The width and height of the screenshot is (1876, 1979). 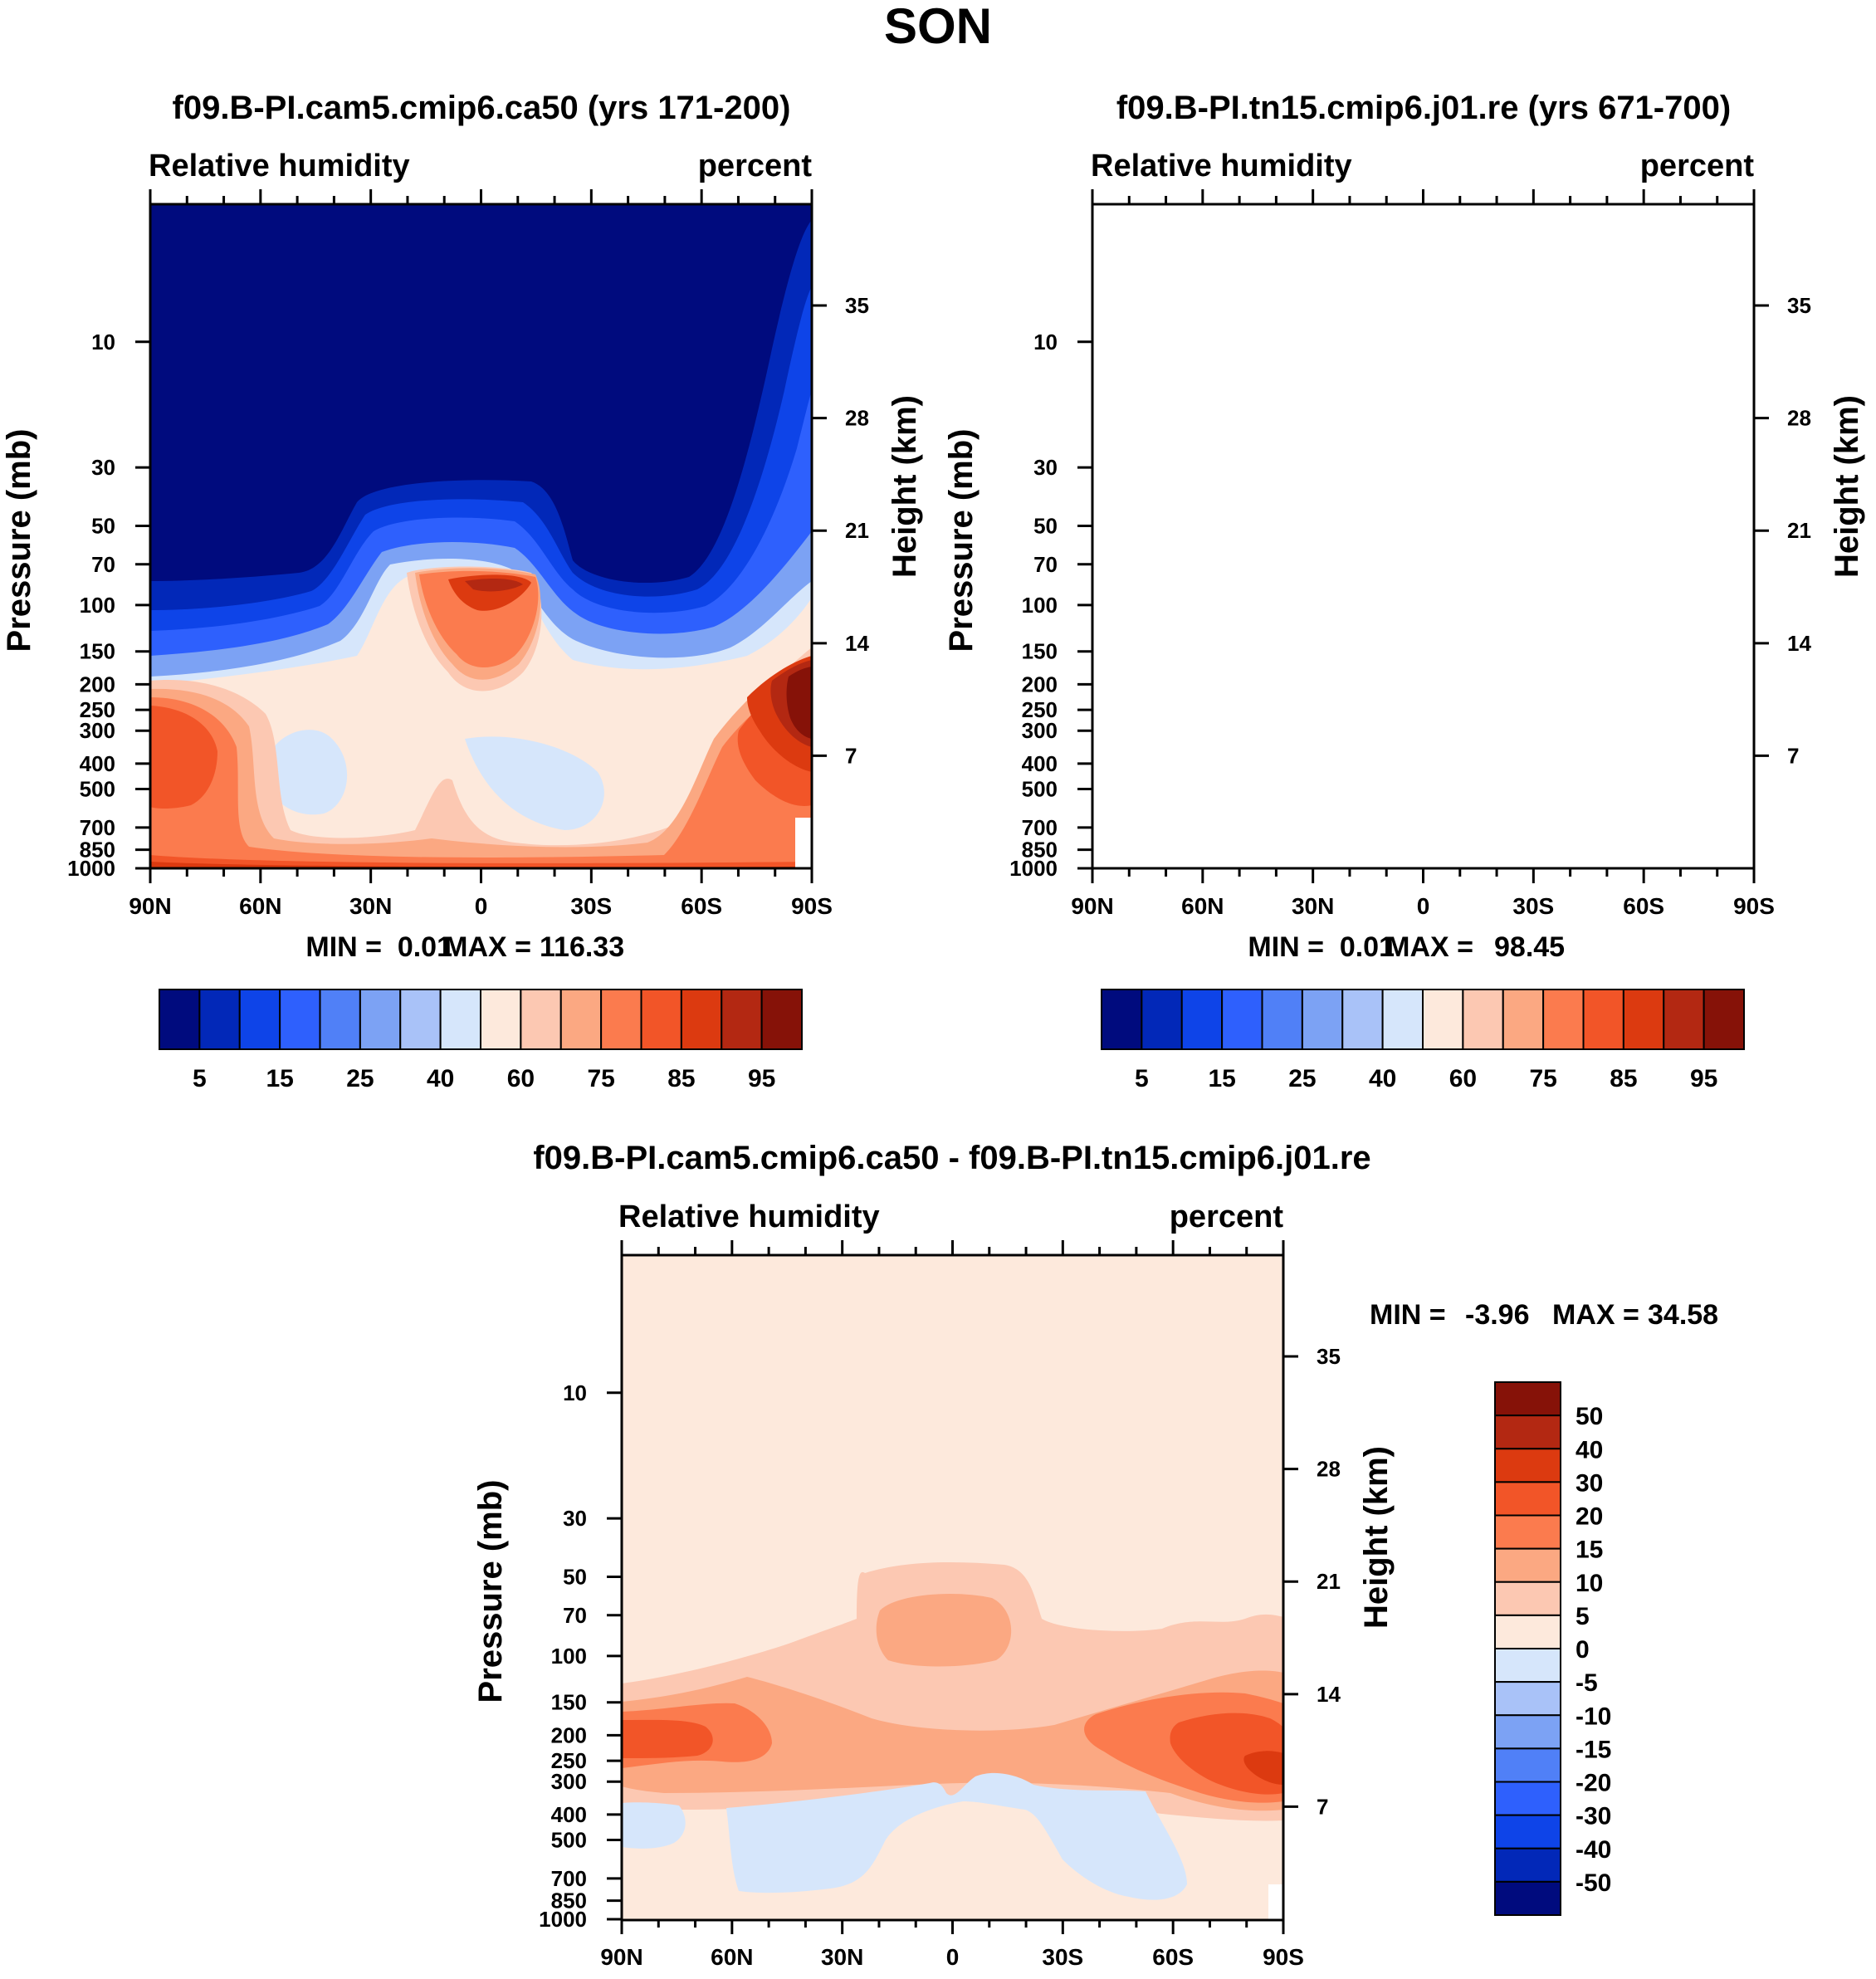 I want to click on colorbar-label: 85, so click(x=681, y=1078).